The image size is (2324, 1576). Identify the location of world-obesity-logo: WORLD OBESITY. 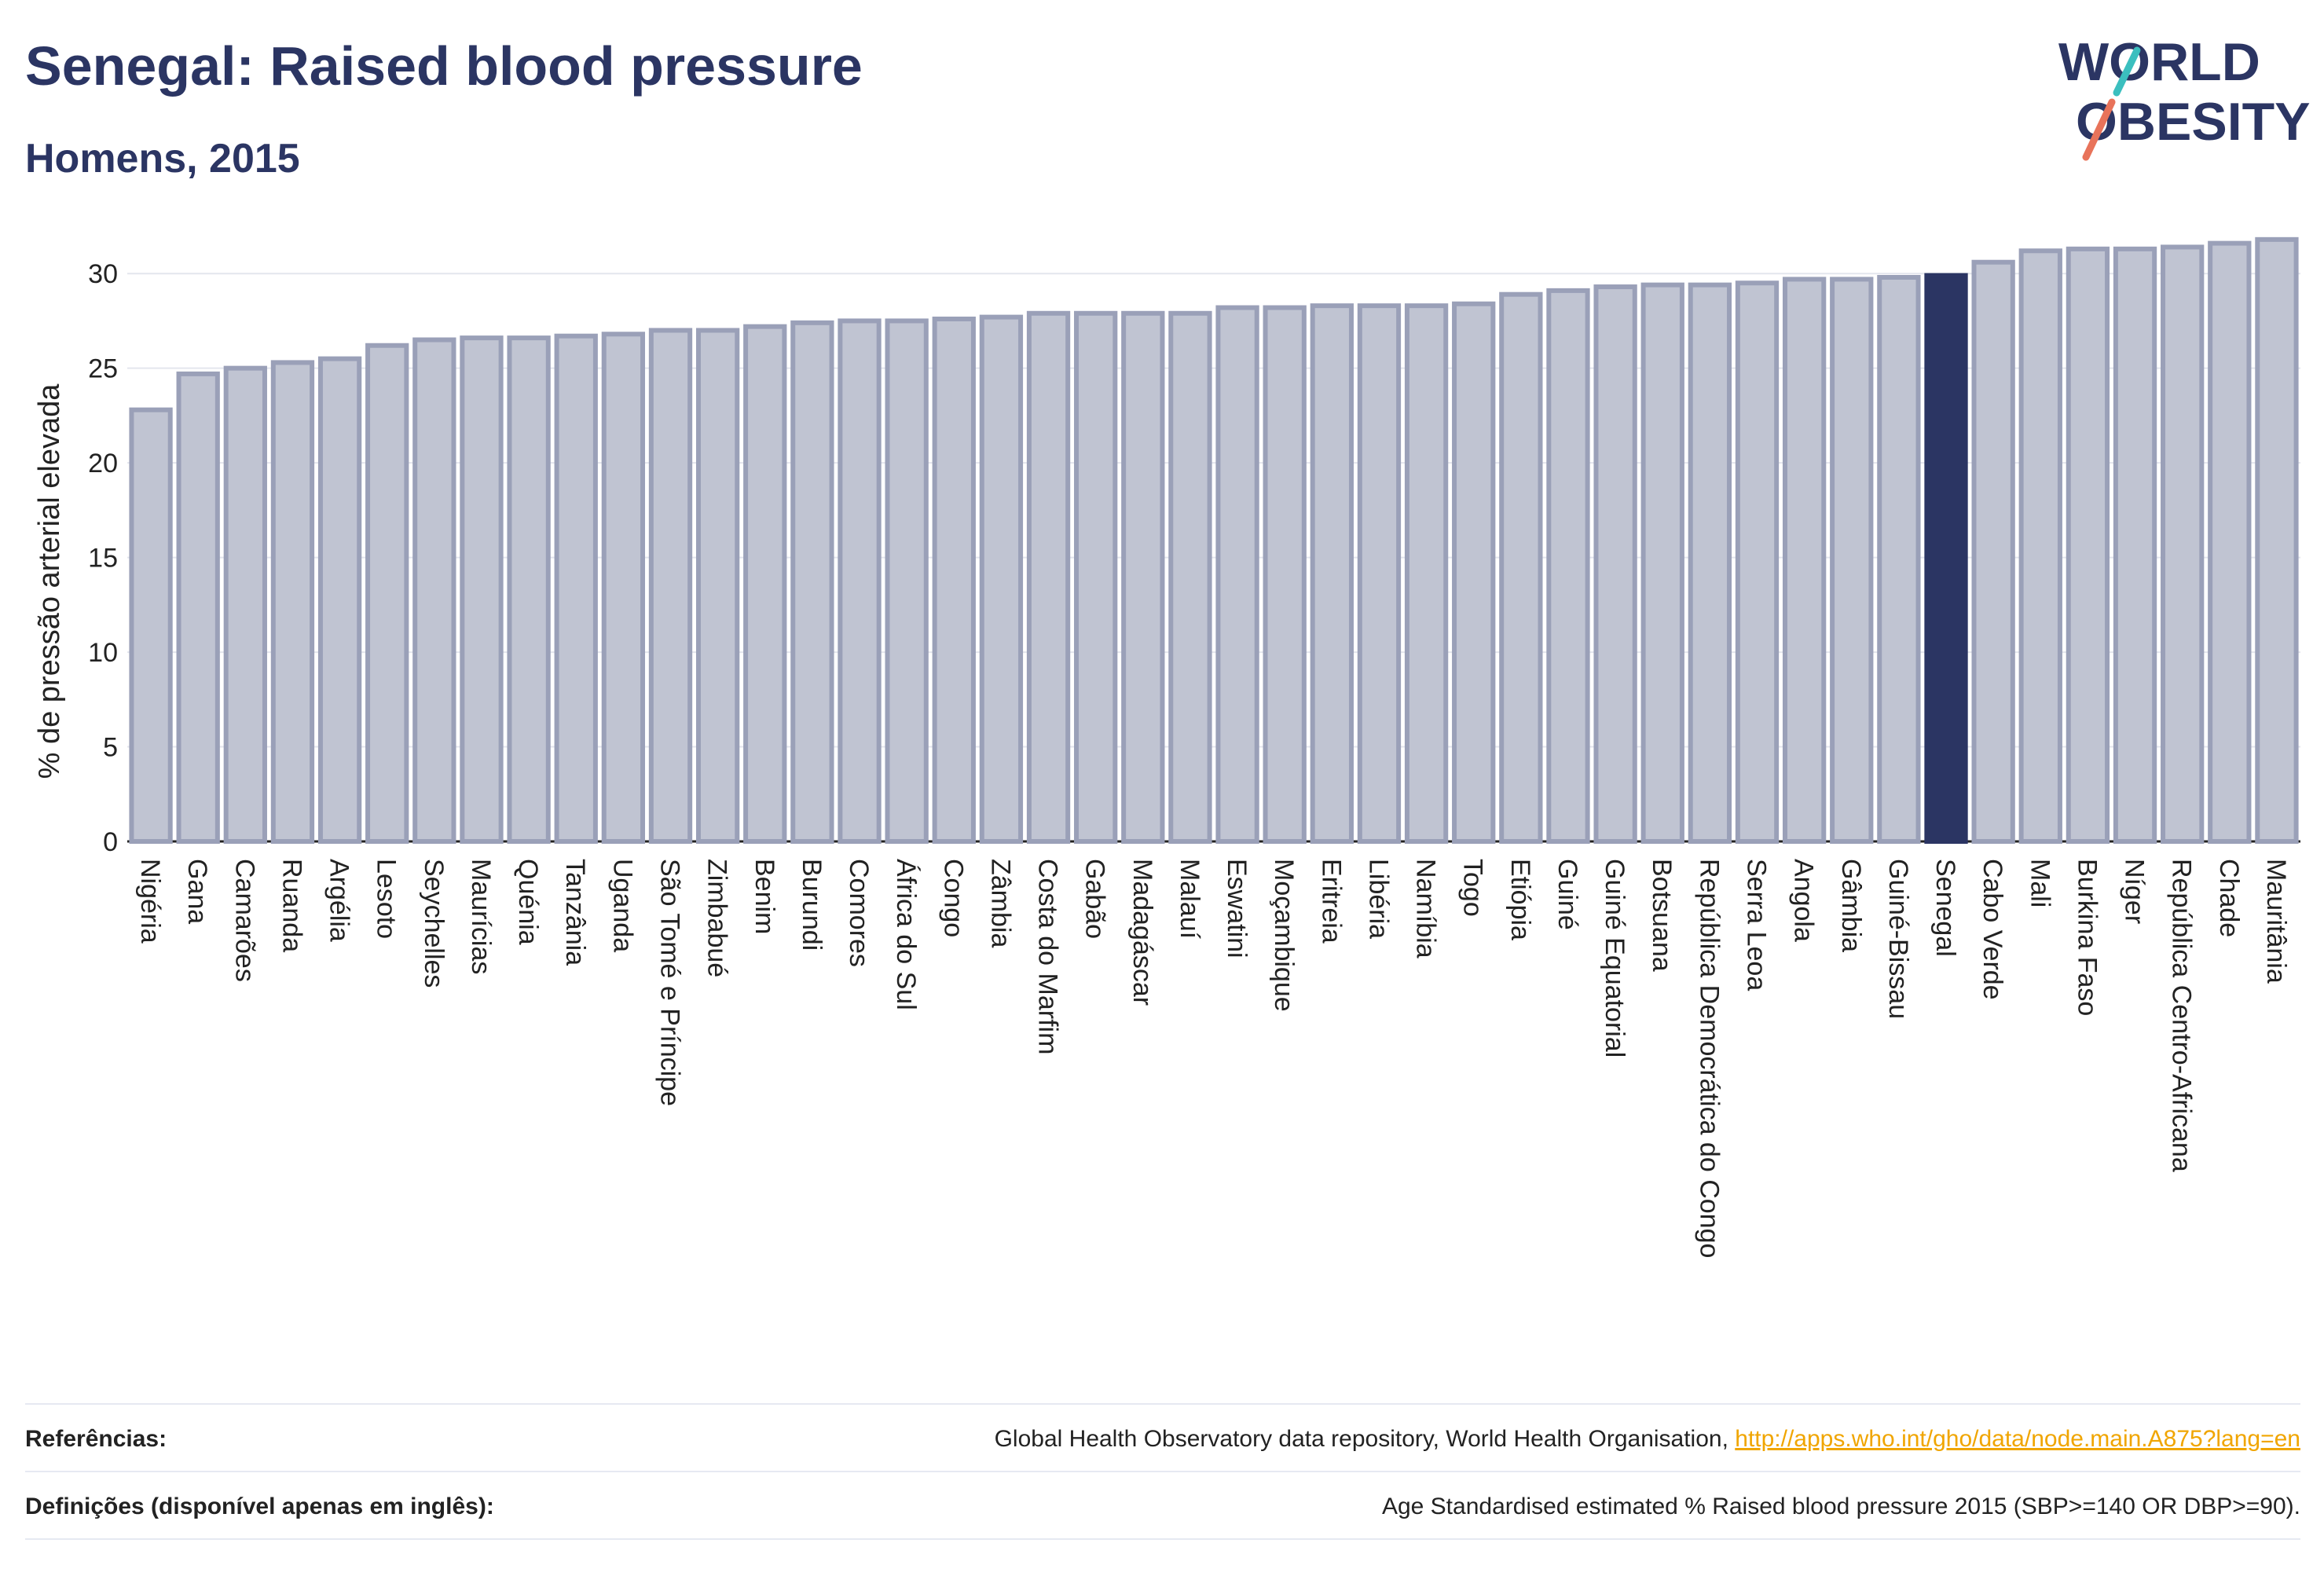
(2184, 96).